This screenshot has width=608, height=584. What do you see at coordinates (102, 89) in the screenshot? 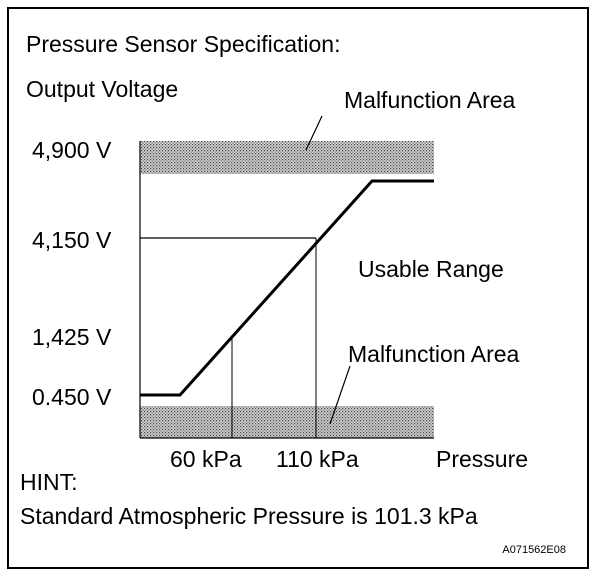
I see `y-axis-label: Output Voltage` at bounding box center [102, 89].